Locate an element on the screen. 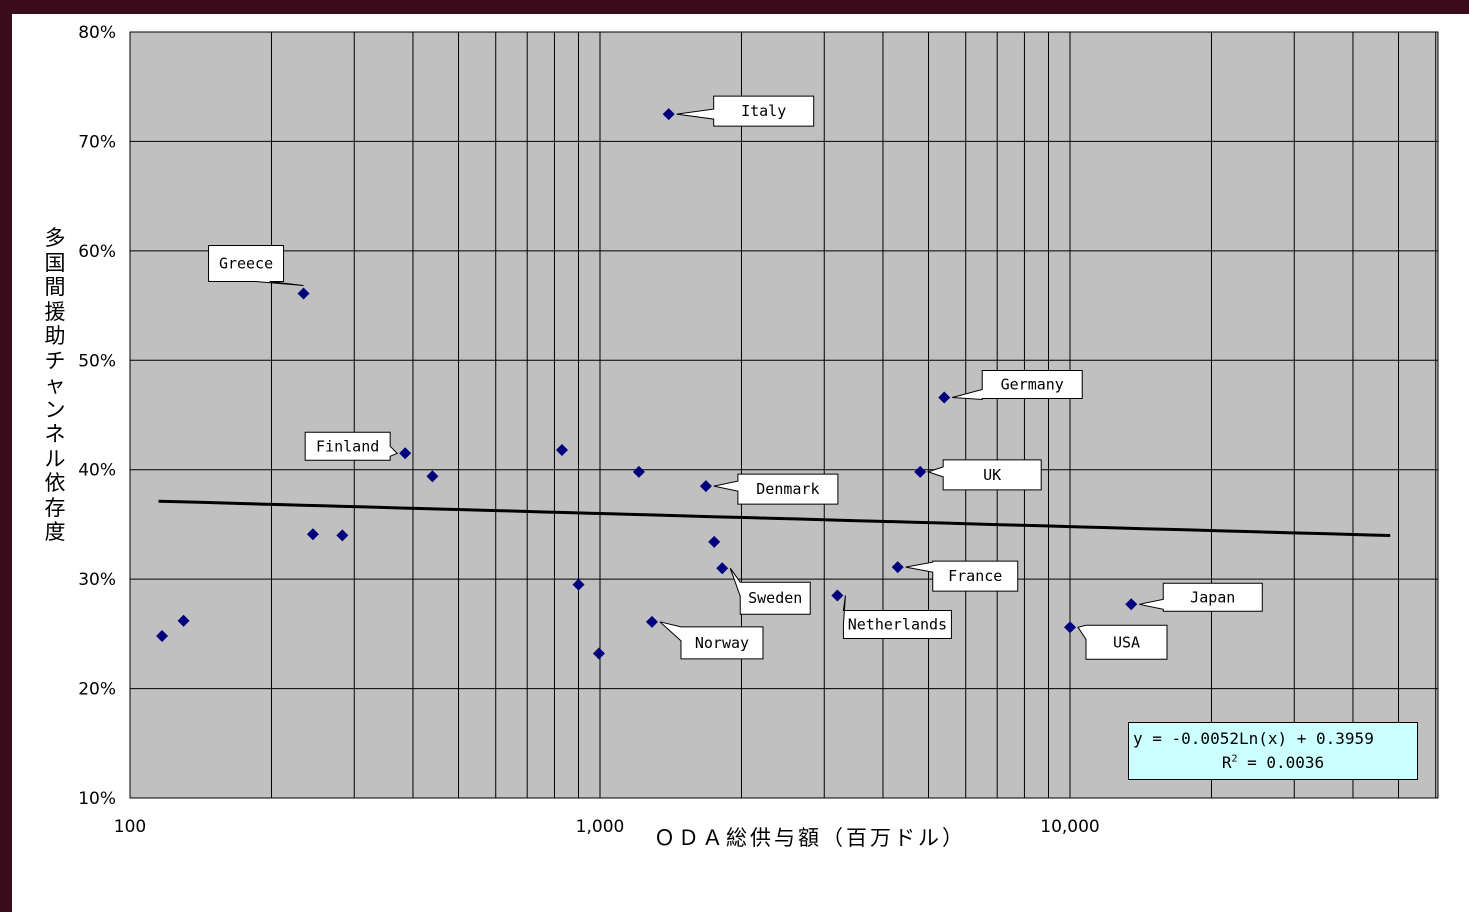 This screenshot has width=1469, height=912. y-tick-label: 60% is located at coordinates (97, 252).